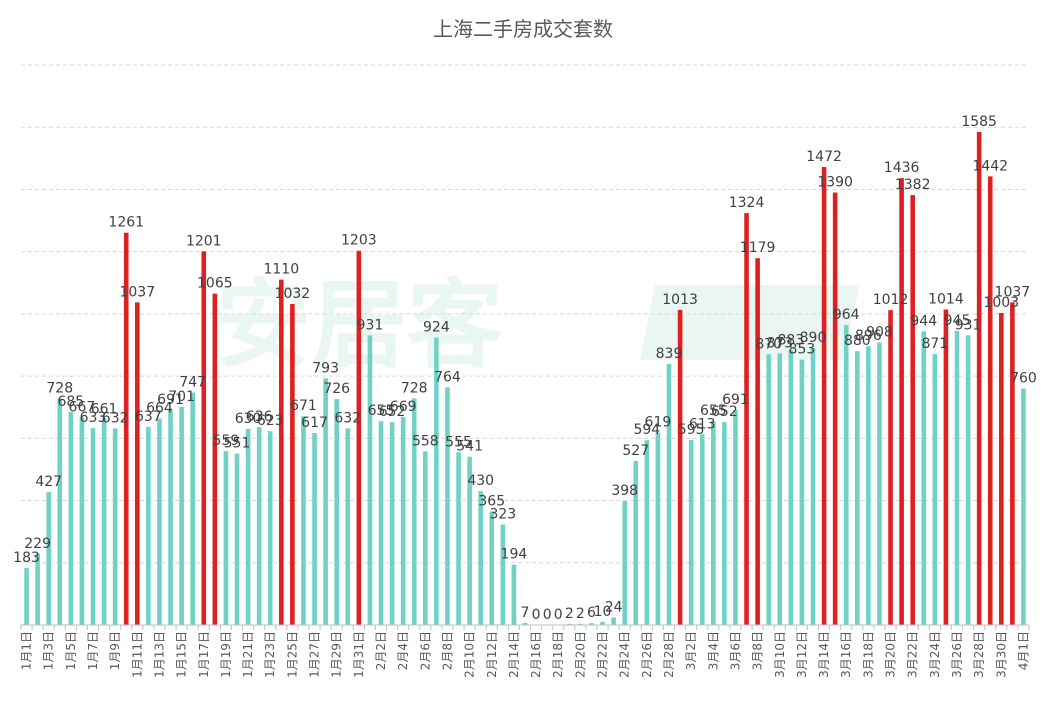  I want to click on x-tick-label: 2月8日, so click(447, 650).